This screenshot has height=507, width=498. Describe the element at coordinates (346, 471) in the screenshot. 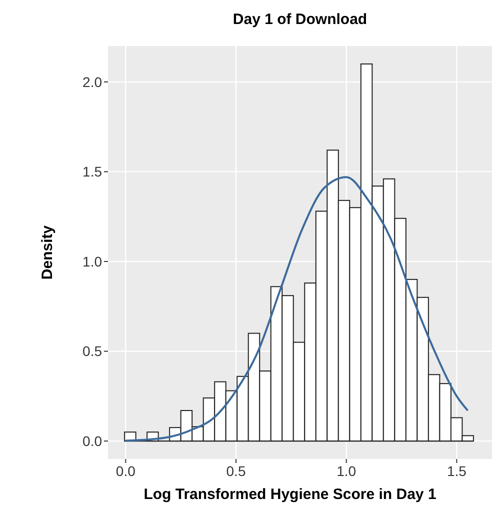

I see `x-tick-label: 1.0` at that location.